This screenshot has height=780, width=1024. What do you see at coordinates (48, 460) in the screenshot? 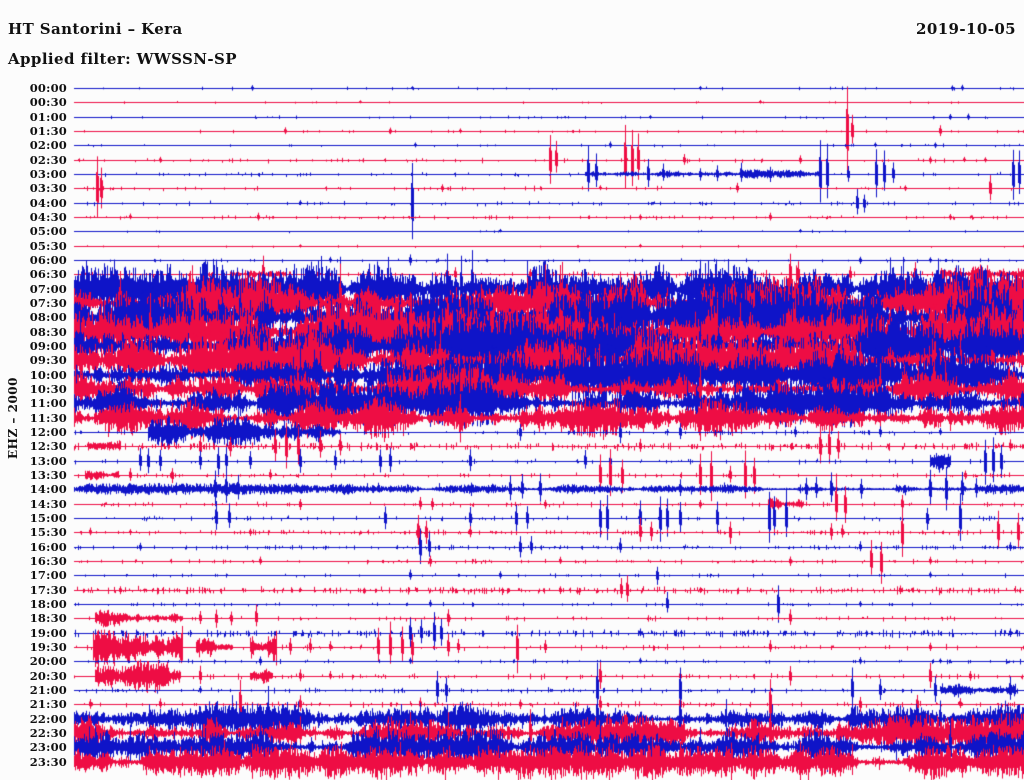
I see `time-label: 13:00` at bounding box center [48, 460].